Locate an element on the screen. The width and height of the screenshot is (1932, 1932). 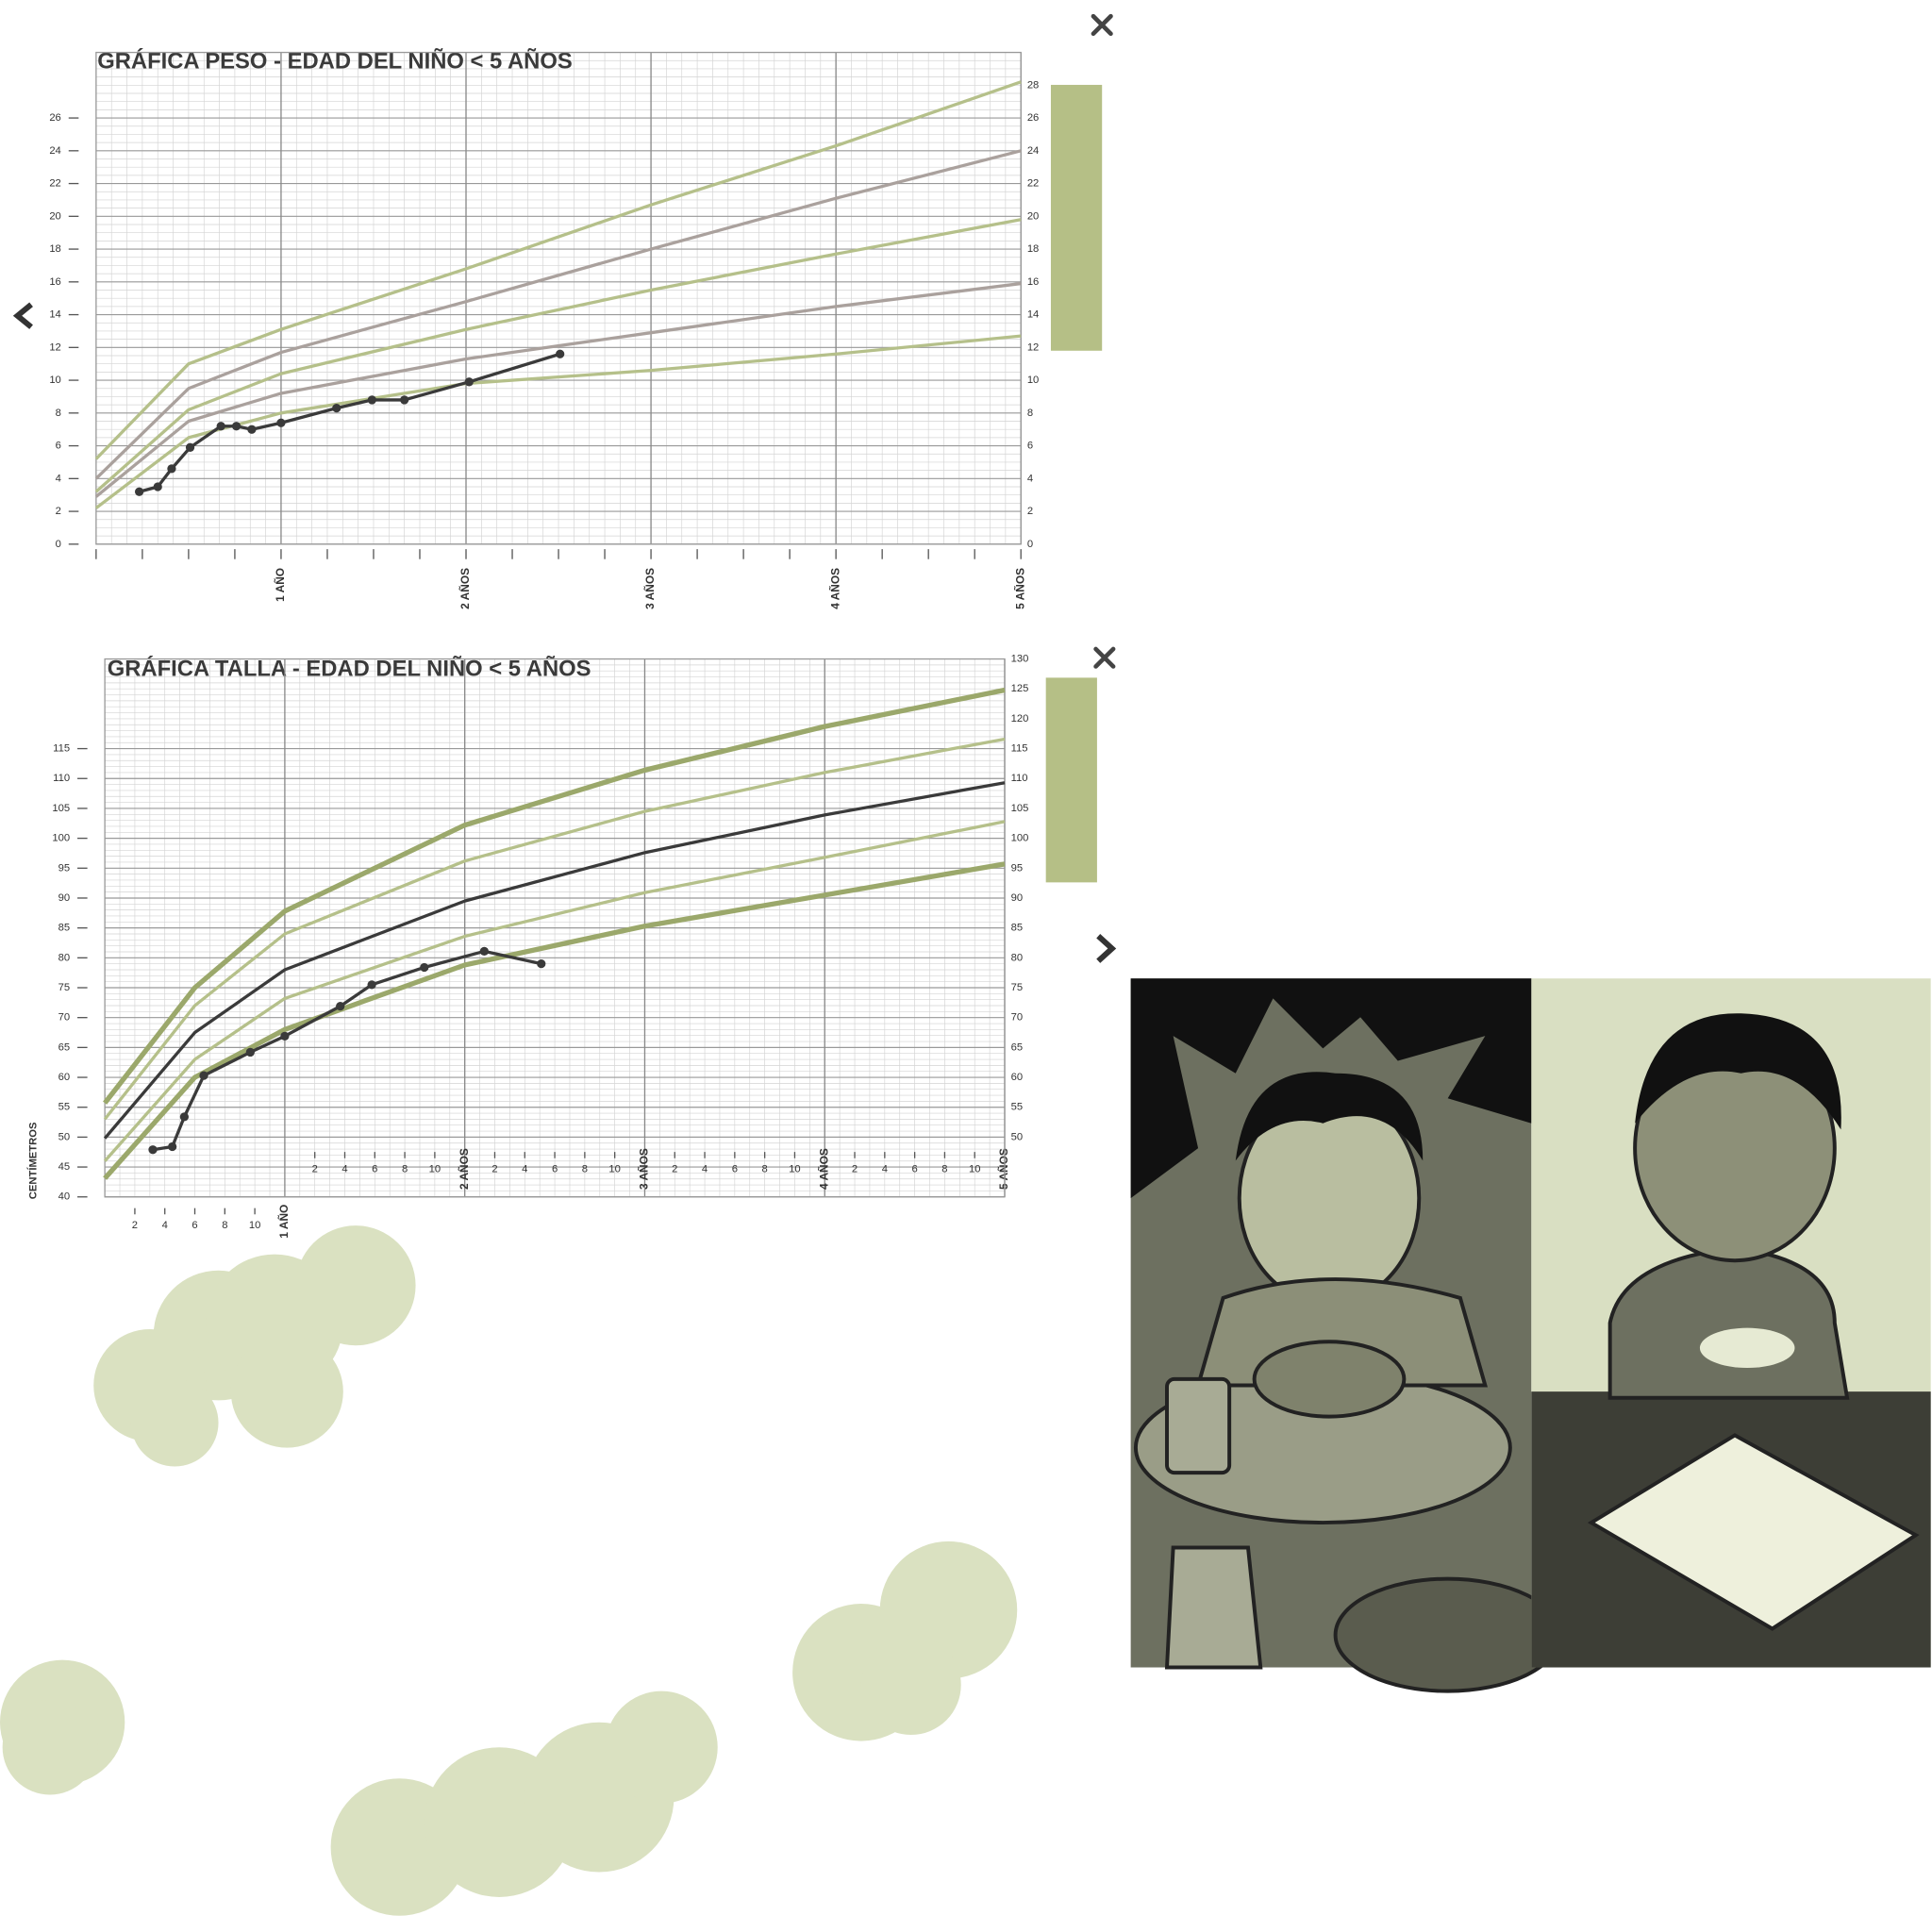
y-tick-label: 105 is located at coordinates (61, 808).